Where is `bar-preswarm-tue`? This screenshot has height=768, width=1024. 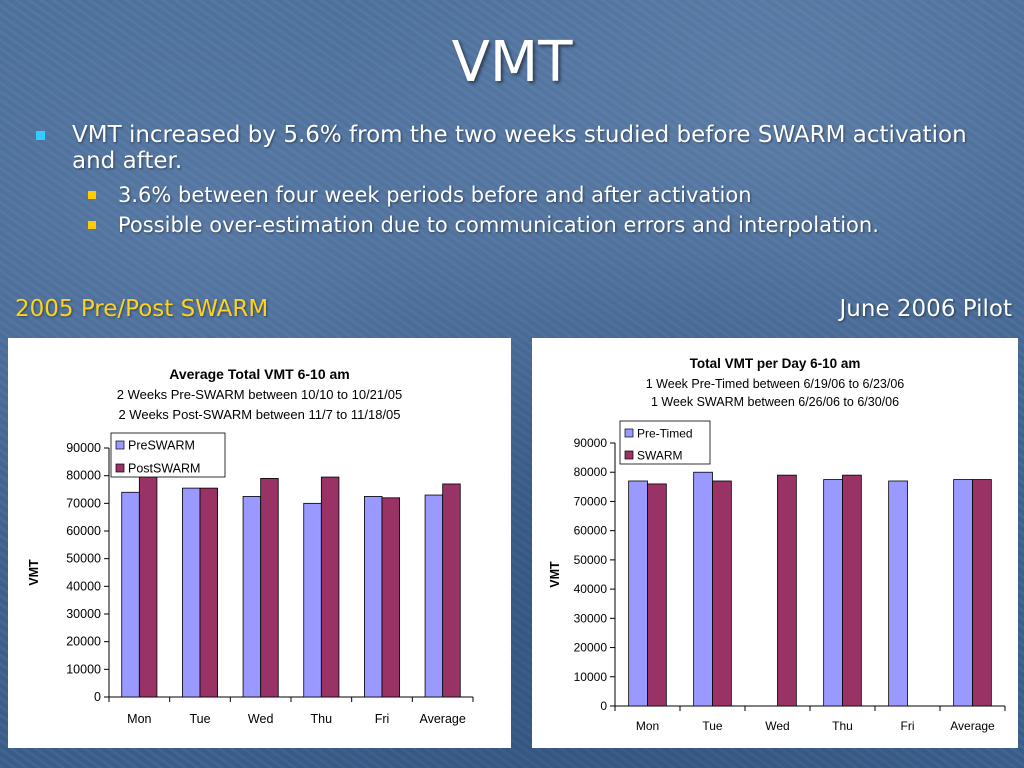 bar-preswarm-tue is located at coordinates (191, 592).